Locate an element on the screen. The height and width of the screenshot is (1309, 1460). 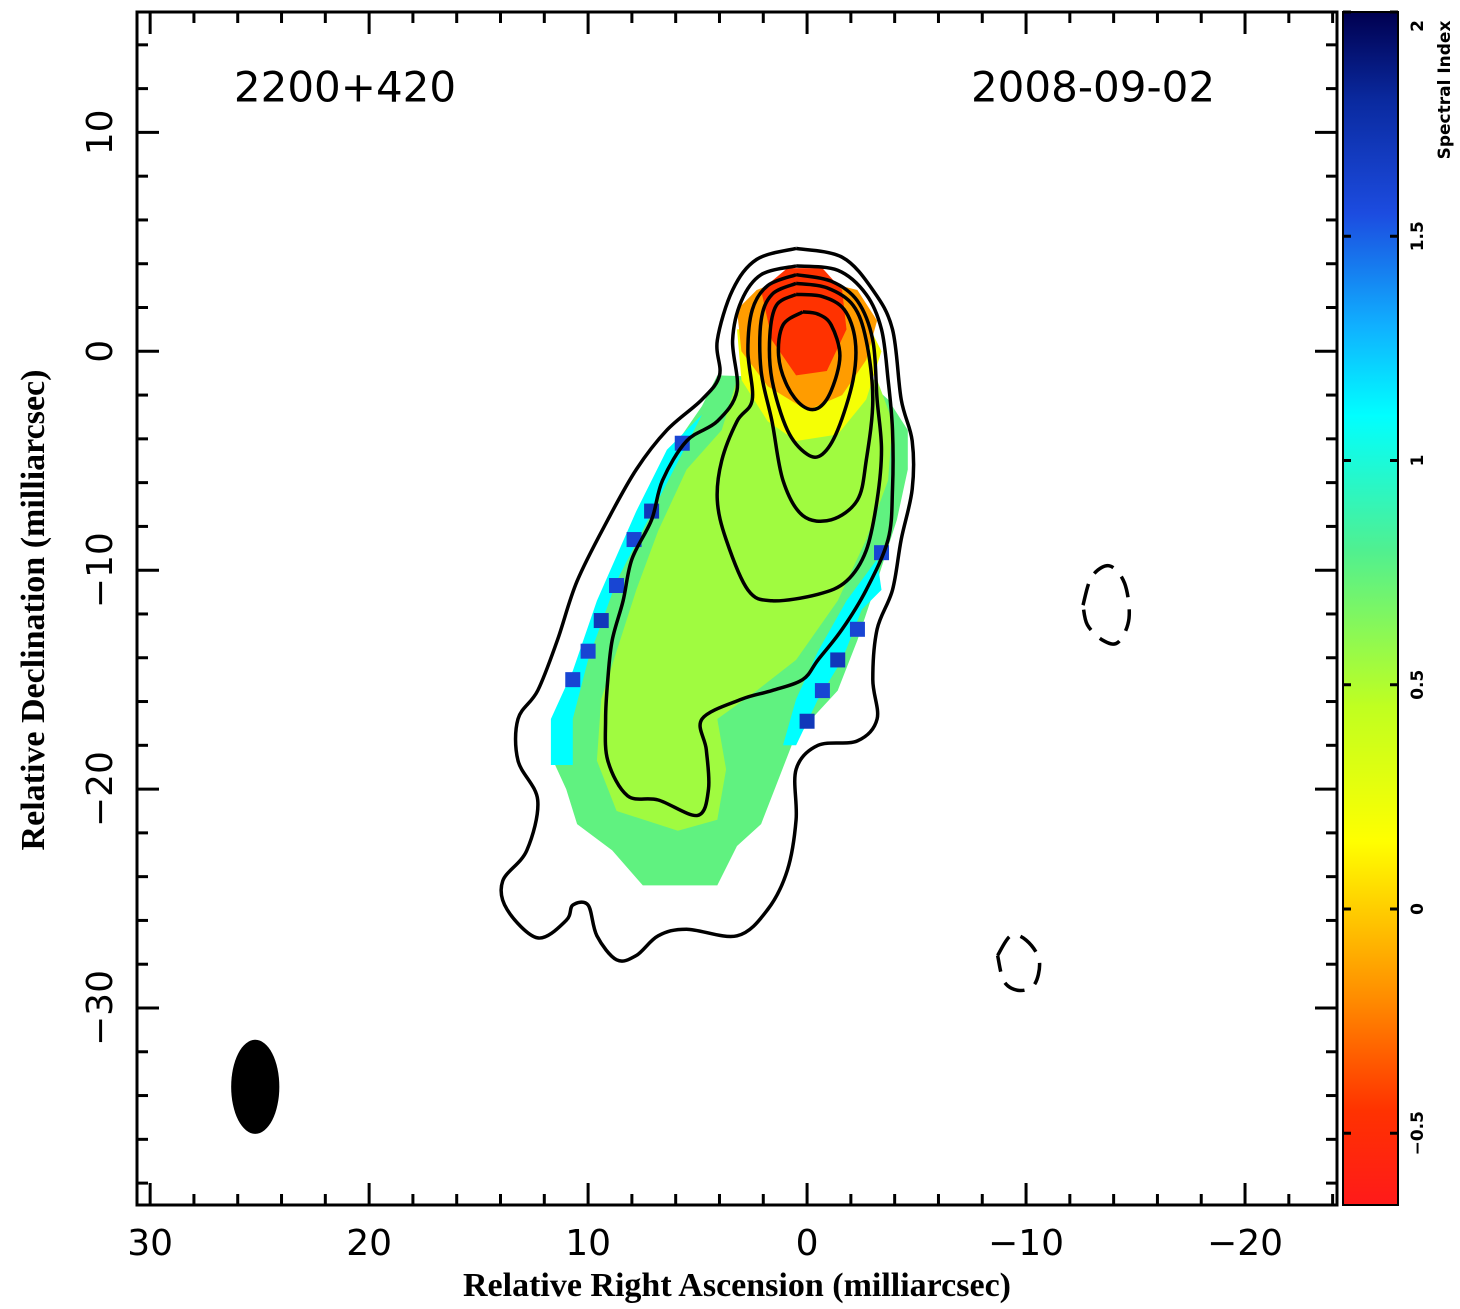
x-tick-label: 30 is located at coordinates (150, 1243).